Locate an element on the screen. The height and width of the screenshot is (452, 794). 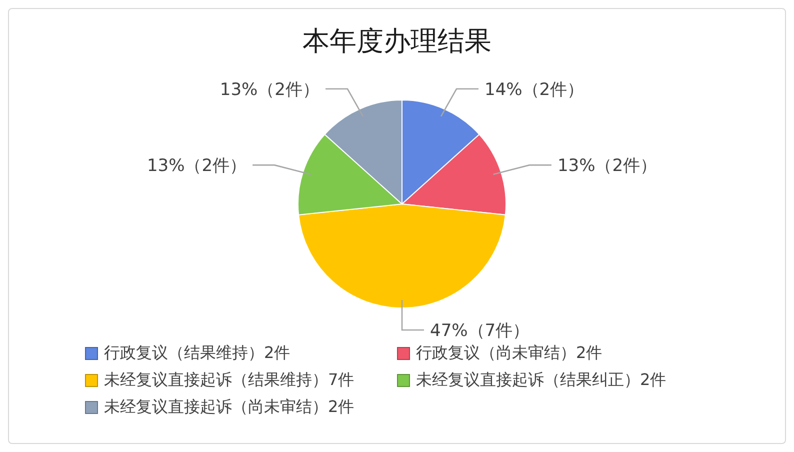
data-label: 47%（7件） is located at coordinates (480, 330).